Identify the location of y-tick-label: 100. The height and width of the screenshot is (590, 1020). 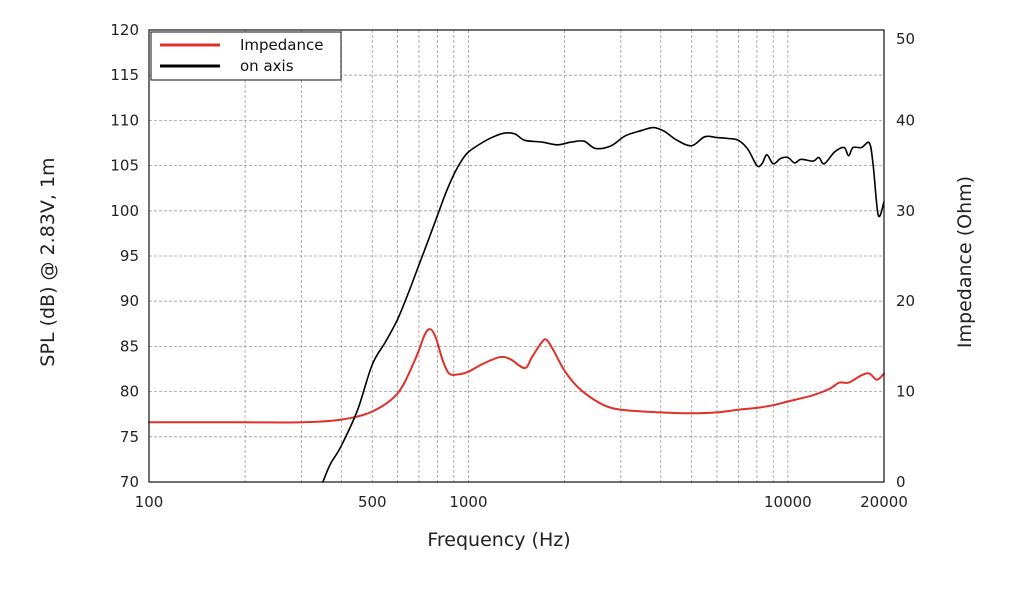
(124, 211).